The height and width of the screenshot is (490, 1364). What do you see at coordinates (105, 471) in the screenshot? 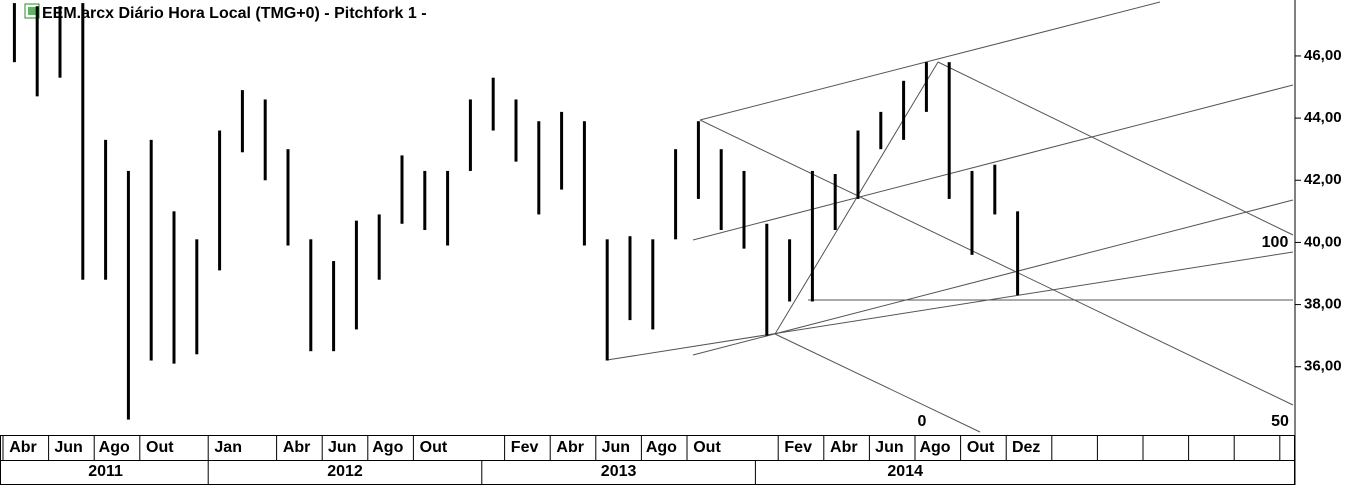
I see `year-label: 2011` at bounding box center [105, 471].